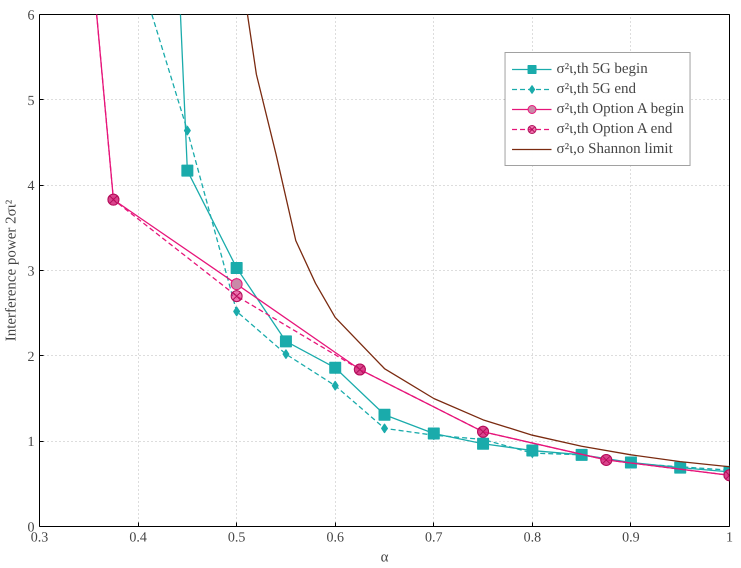 The image size is (741, 568). Describe the element at coordinates (614, 129) in the screenshot. I see `legend-label: σ²ι,th Option A end` at that location.